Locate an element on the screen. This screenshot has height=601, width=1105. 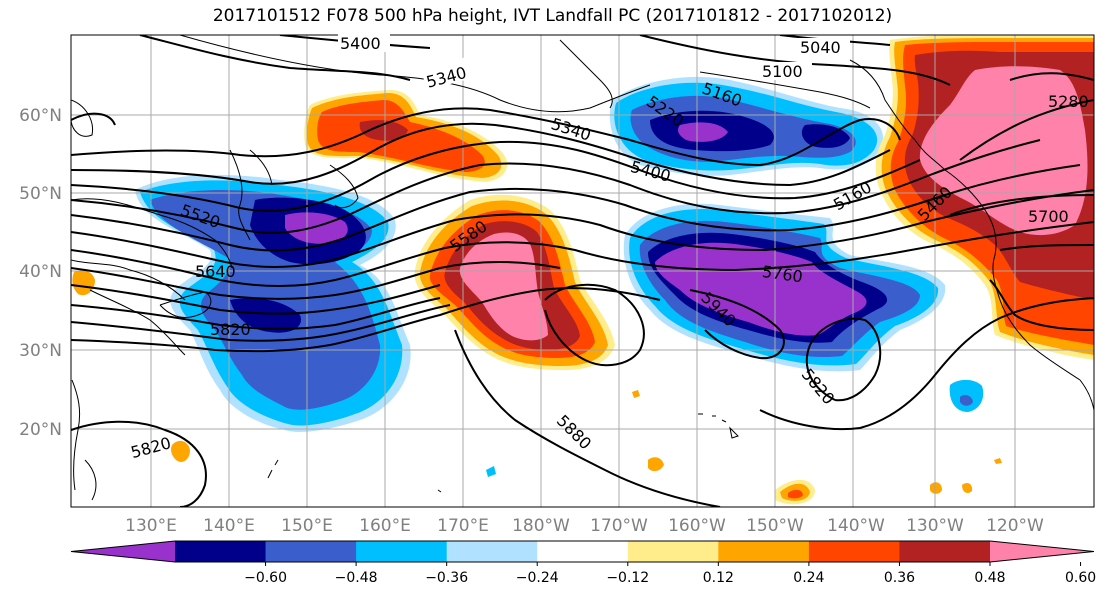
colorbar-tick-label: 0.60 is located at coordinates (1080, 578).